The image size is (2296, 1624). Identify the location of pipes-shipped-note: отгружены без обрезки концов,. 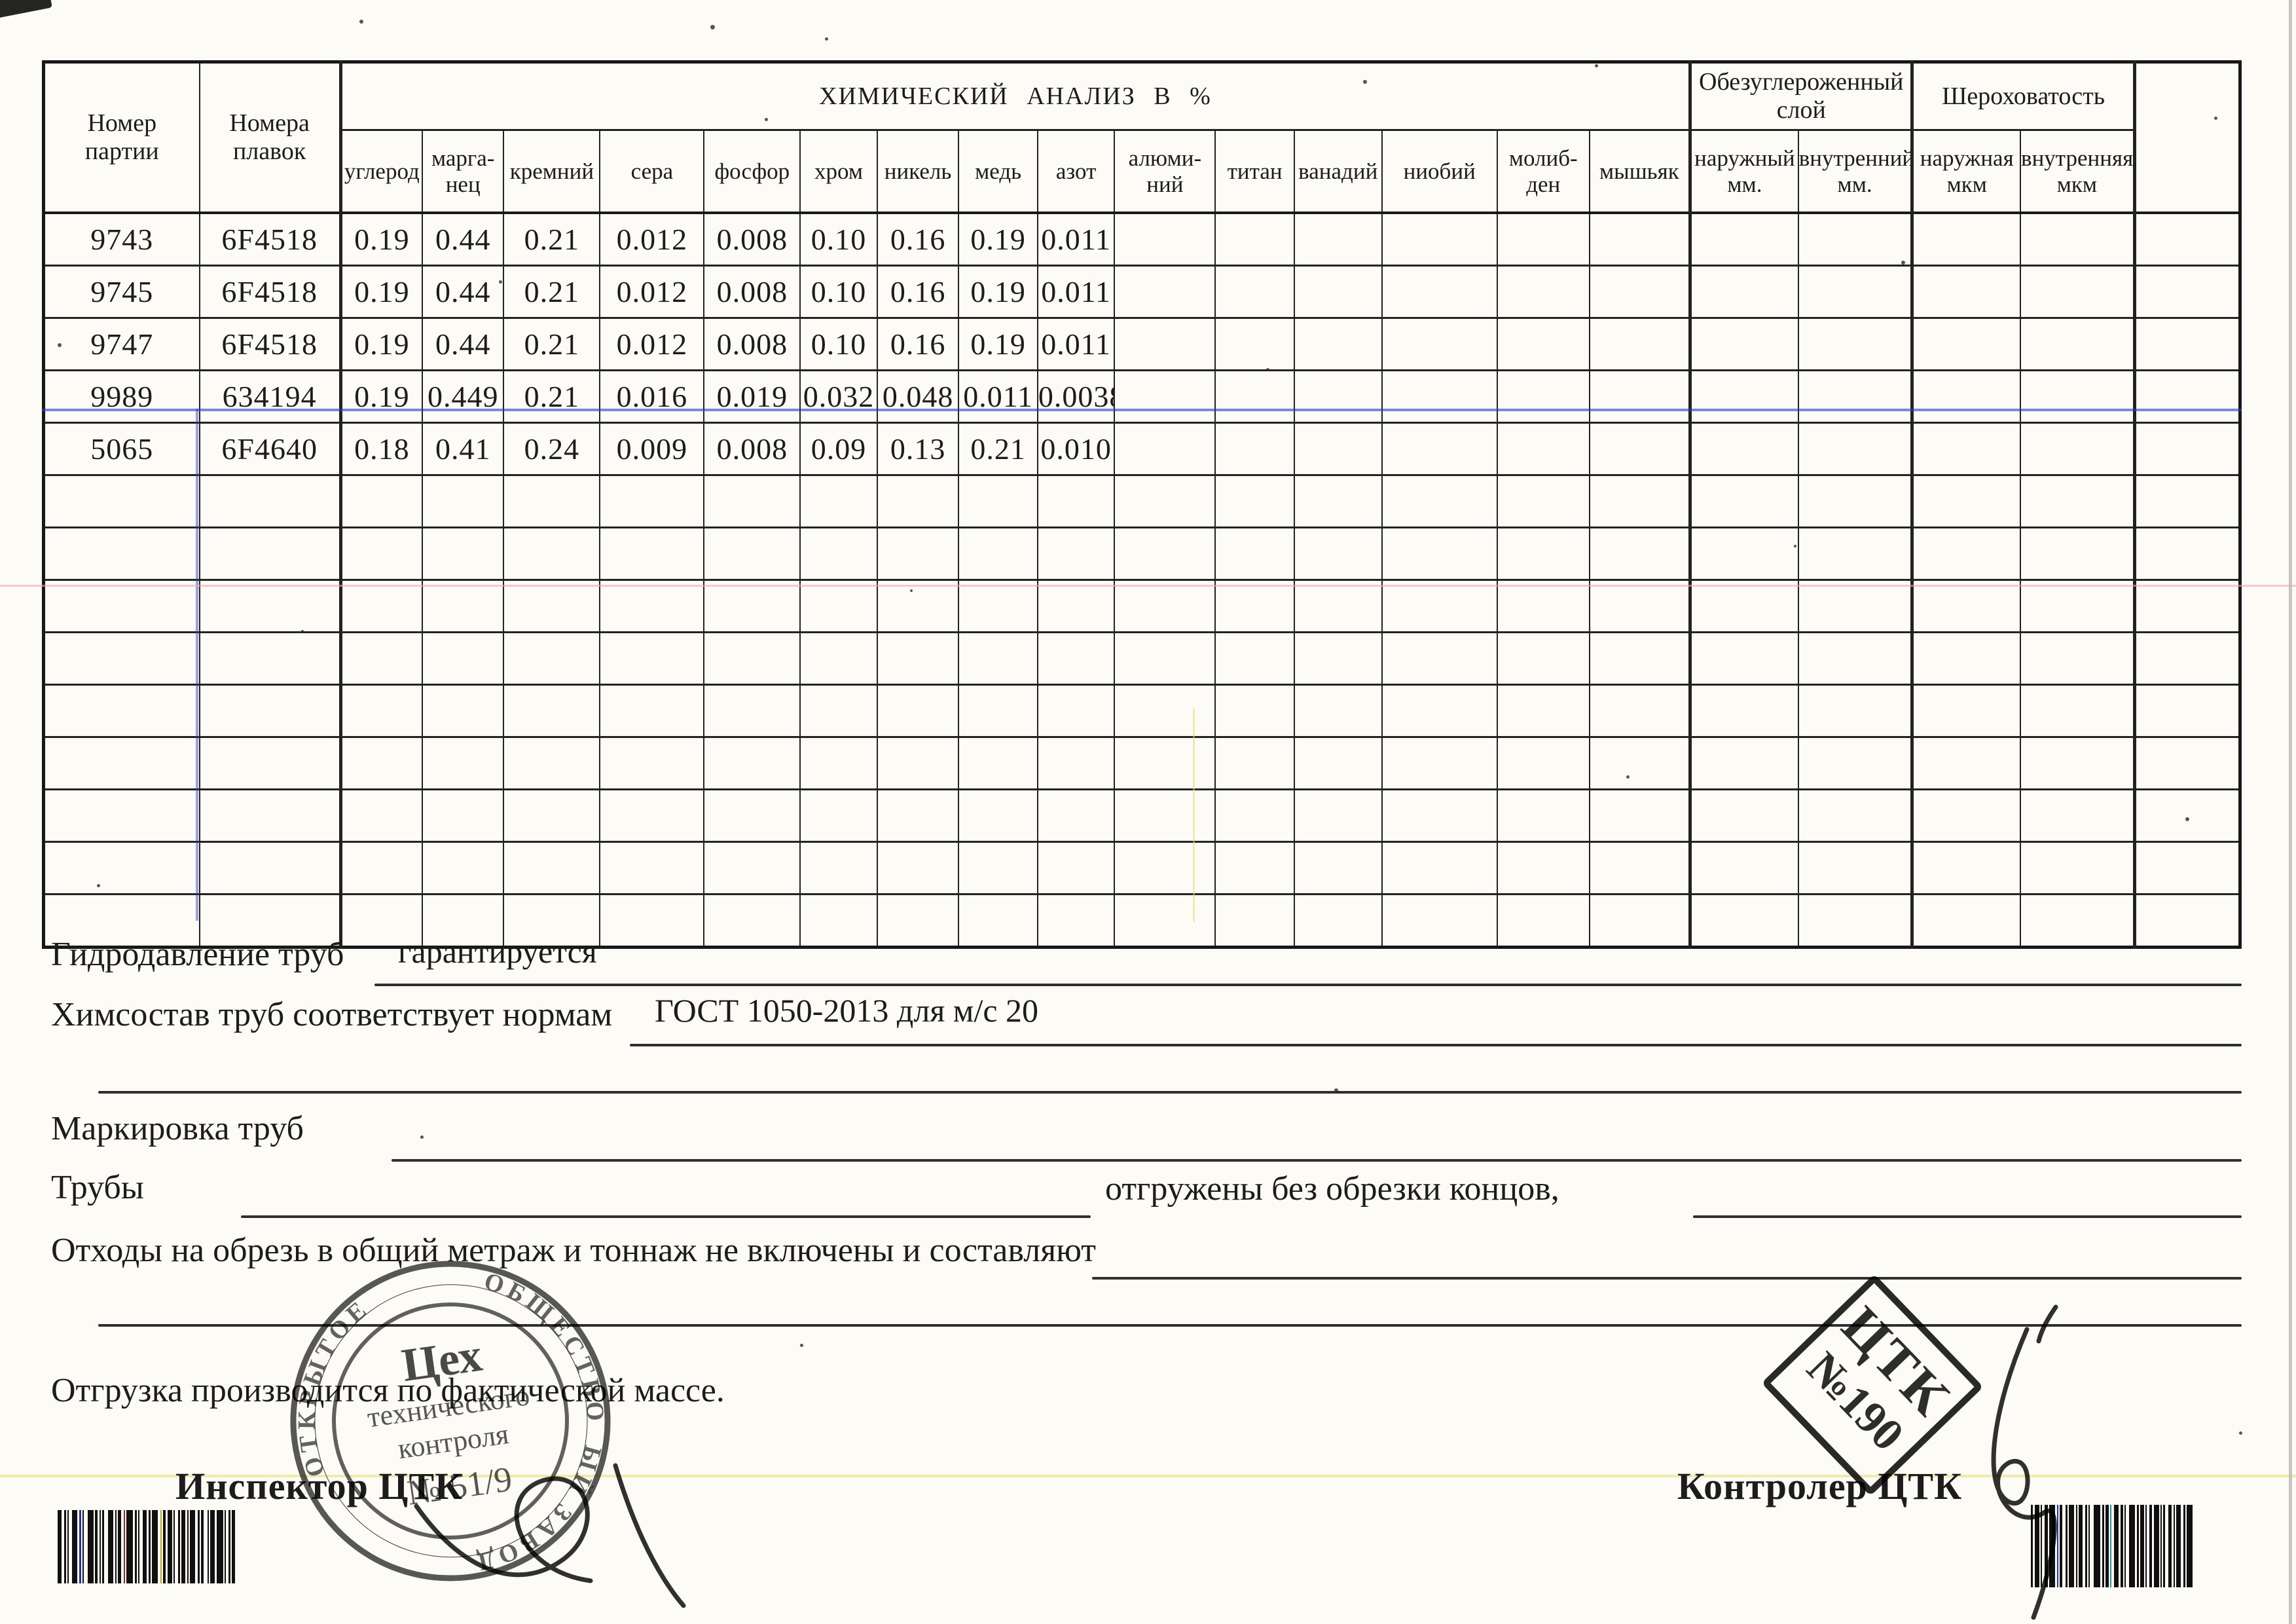
(1332, 1189).